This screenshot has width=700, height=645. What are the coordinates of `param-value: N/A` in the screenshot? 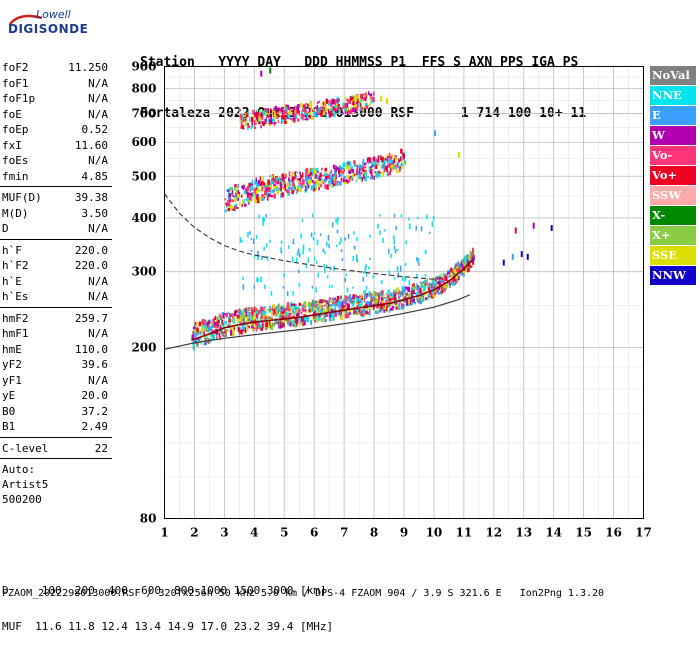 It's located at (98, 83).